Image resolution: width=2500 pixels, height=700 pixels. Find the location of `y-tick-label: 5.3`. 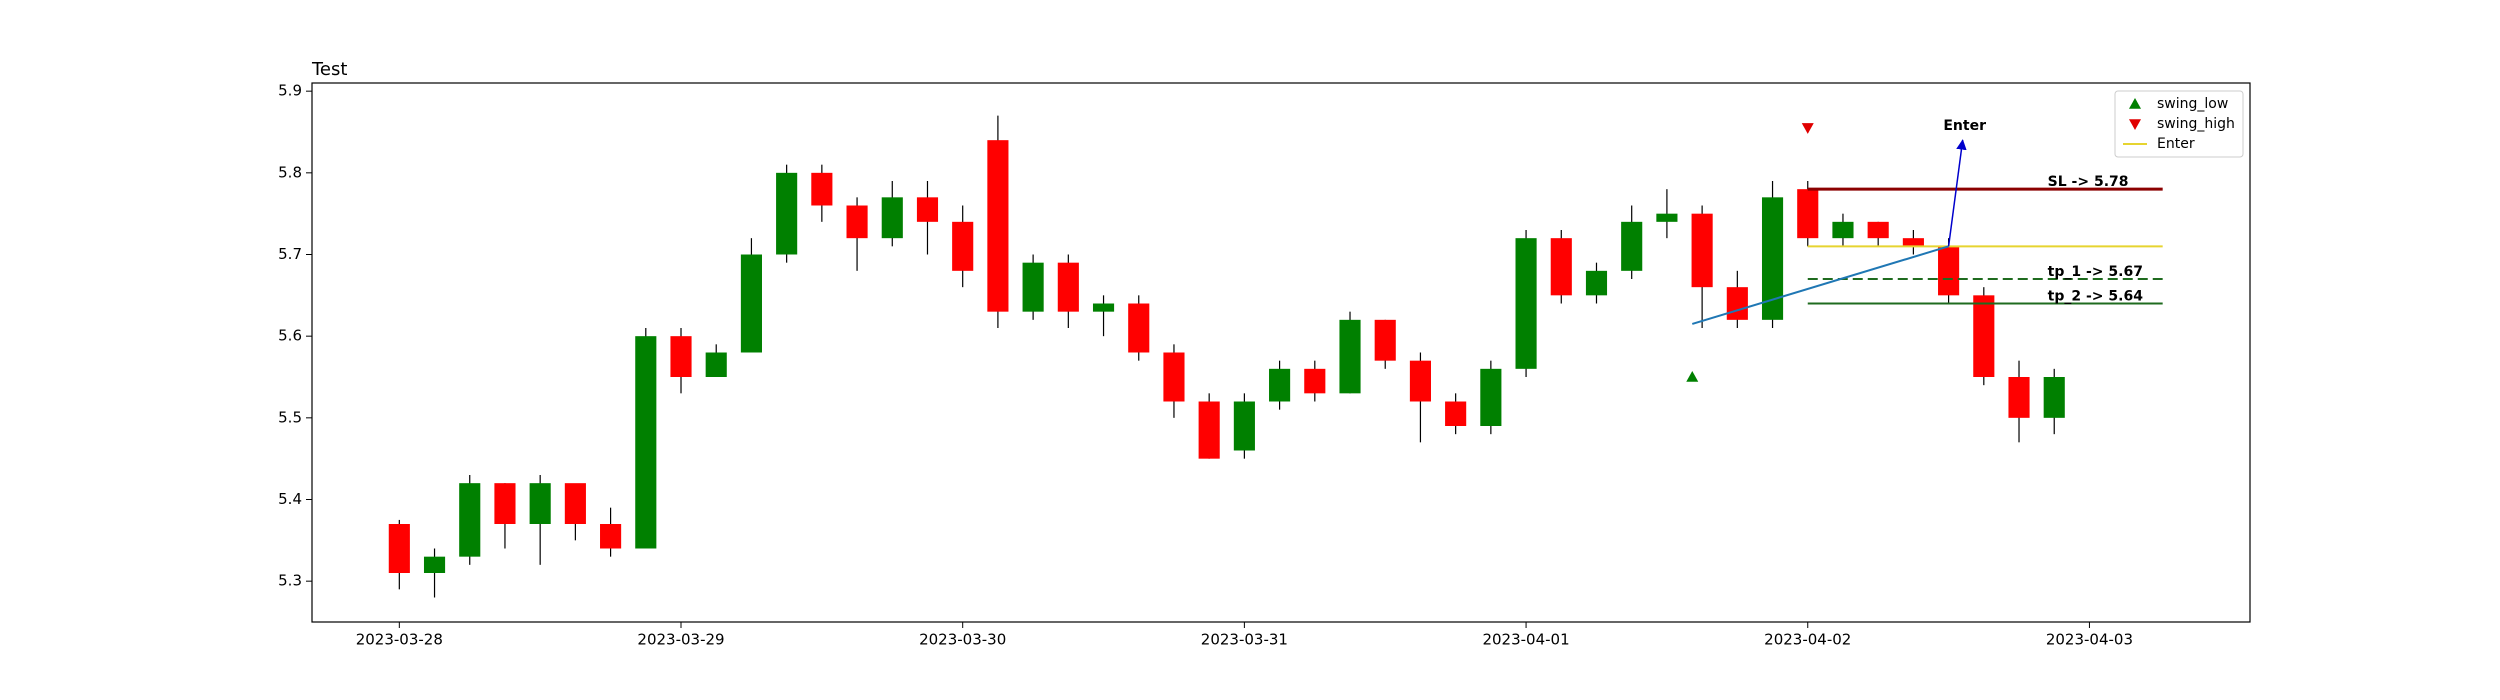

y-tick-label: 5.3 is located at coordinates (290, 581).